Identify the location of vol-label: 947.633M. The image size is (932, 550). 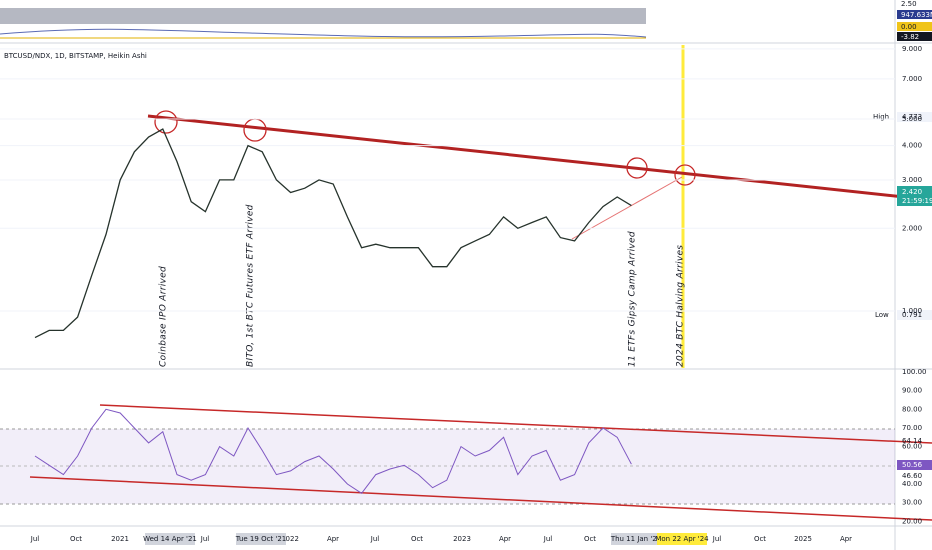
(916, 15).